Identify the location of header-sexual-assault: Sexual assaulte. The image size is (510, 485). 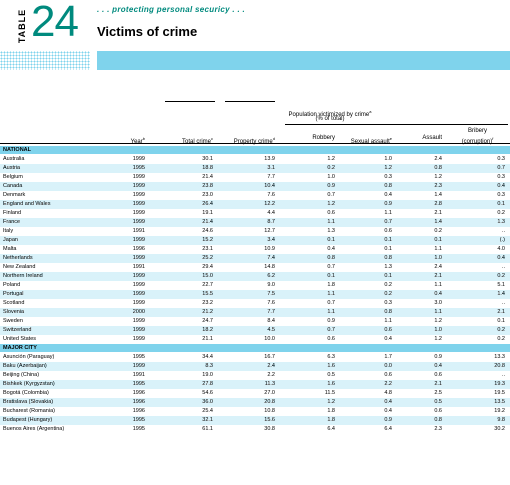
(371, 140).